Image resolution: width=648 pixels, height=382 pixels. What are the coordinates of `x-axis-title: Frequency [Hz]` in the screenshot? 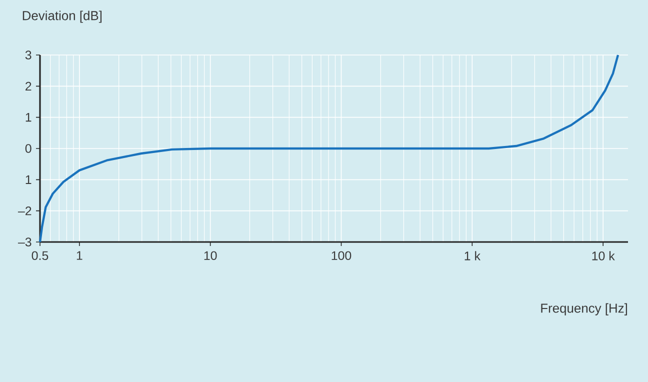 It's located at (584, 309).